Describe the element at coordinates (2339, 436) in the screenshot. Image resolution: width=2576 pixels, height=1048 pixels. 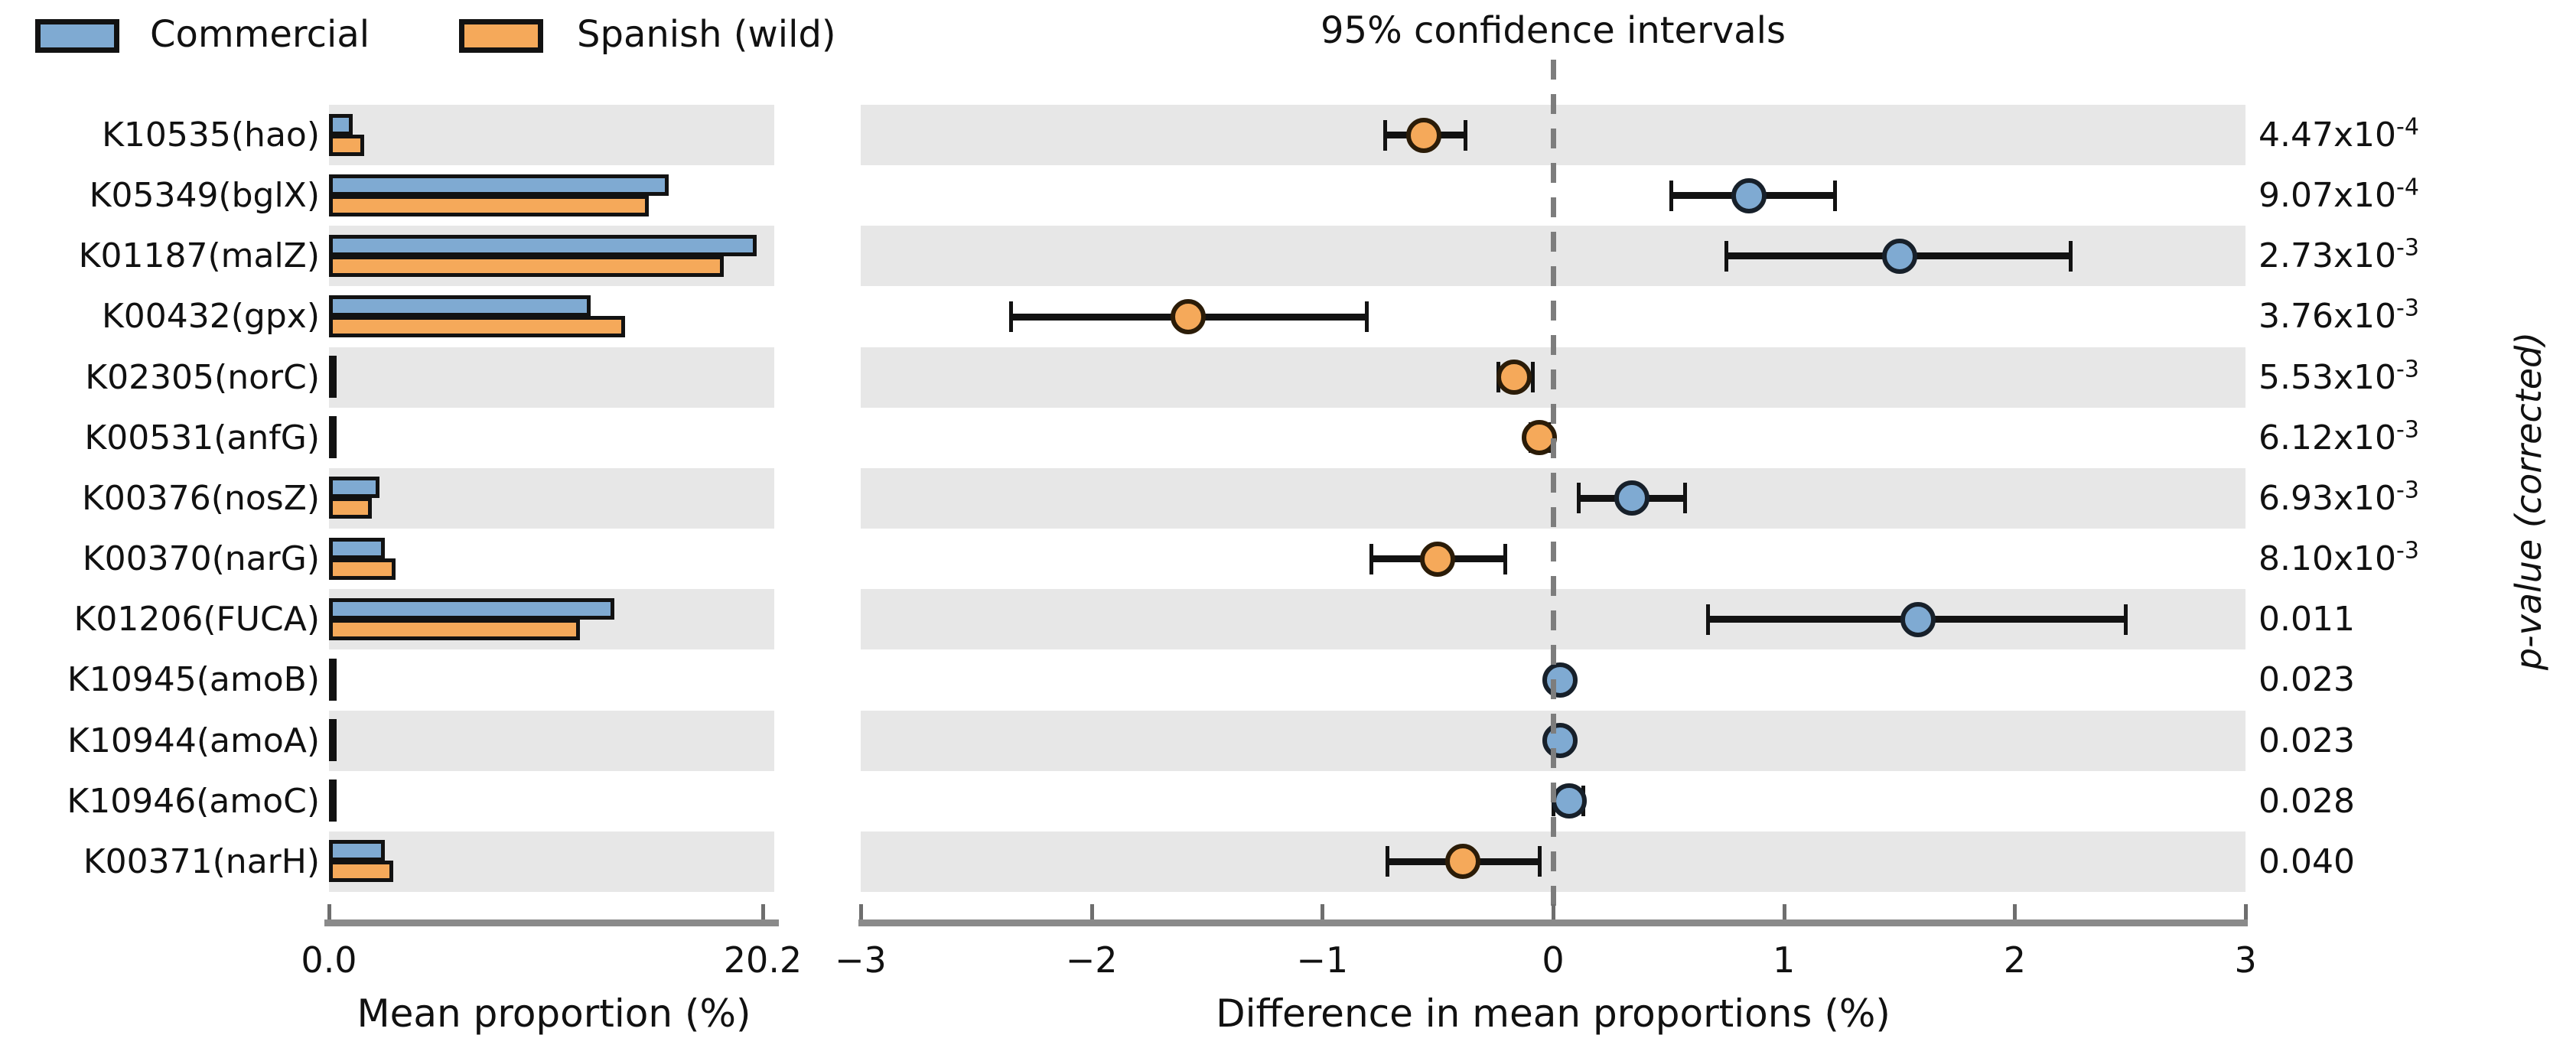
I see `p-value: 6.12x10⁻³` at that location.